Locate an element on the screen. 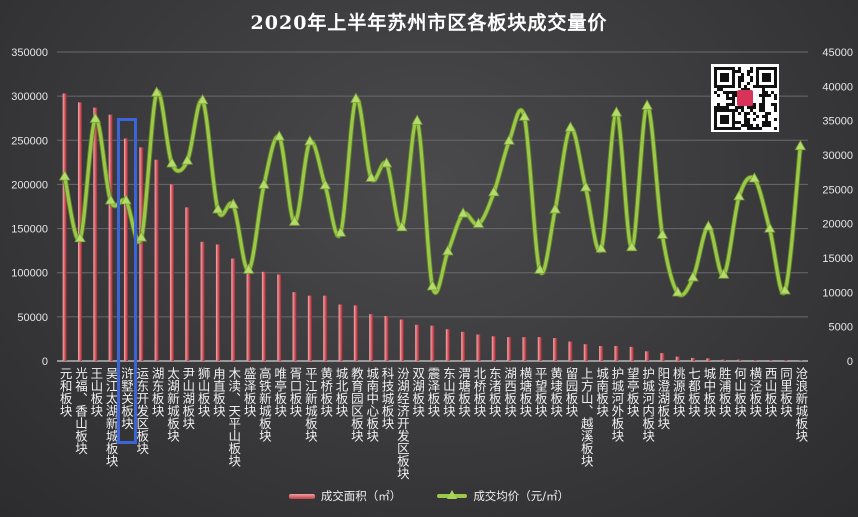  right-tick-label: 45000 is located at coordinates (837, 53).